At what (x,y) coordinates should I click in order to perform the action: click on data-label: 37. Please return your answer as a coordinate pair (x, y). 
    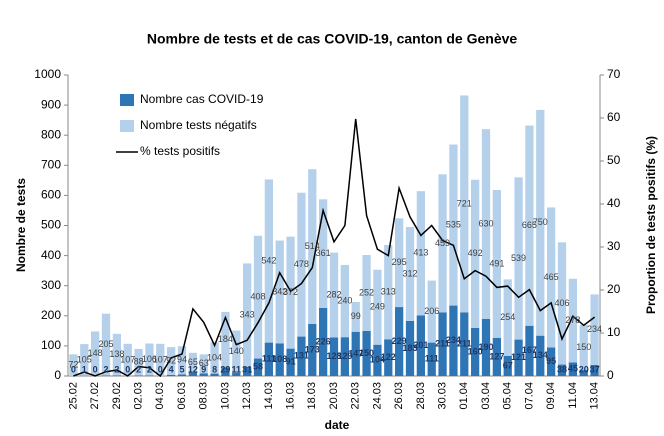
    Looking at the image, I should click on (595, 369).